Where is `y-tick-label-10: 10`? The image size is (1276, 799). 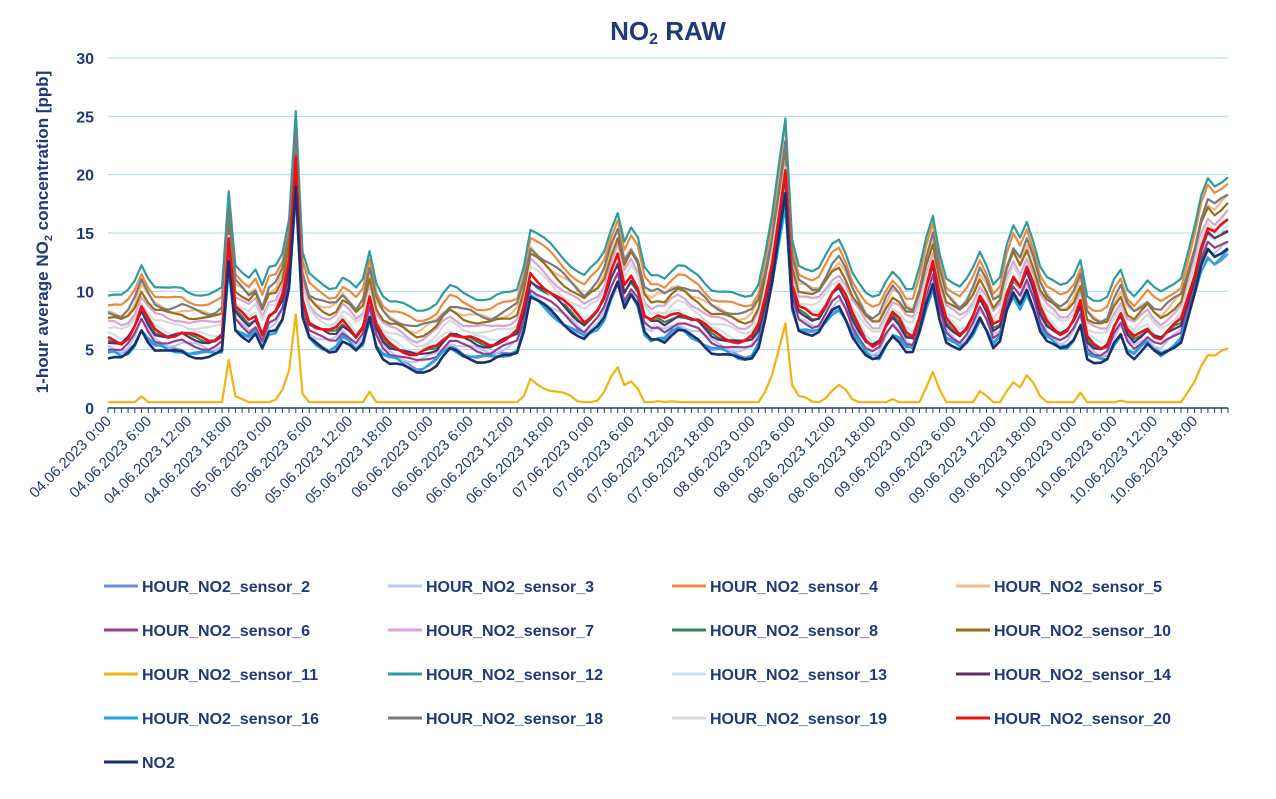
y-tick-label-10: 10 is located at coordinates (85, 292).